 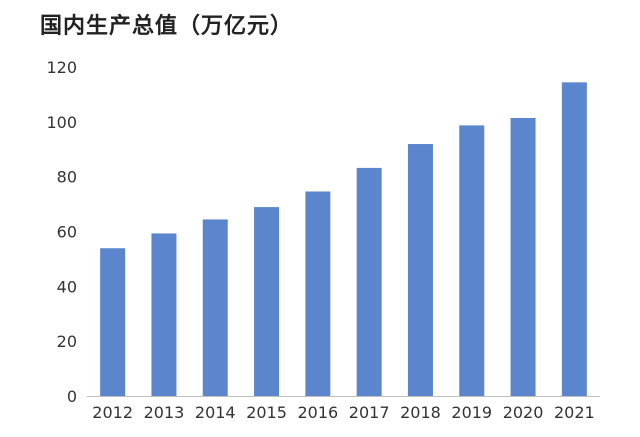 What do you see at coordinates (343, 412) in the screenshot?
I see `x-axis-ticks: 2012 2013 2014 2015 2016 2017 2018 2019 2020 2021` at bounding box center [343, 412].